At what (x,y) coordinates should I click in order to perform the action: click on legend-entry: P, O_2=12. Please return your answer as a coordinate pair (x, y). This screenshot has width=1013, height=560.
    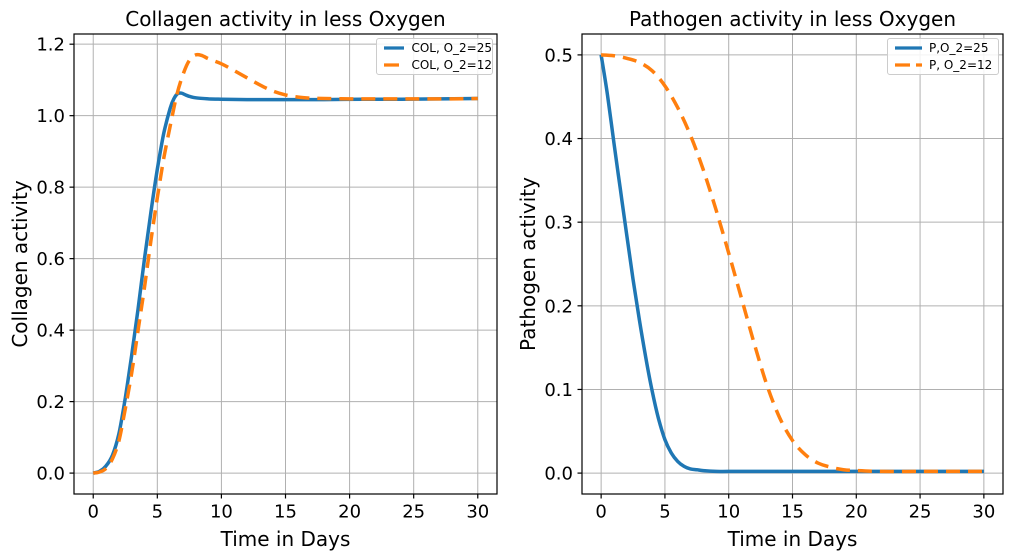
    Looking at the image, I should click on (946, 65).